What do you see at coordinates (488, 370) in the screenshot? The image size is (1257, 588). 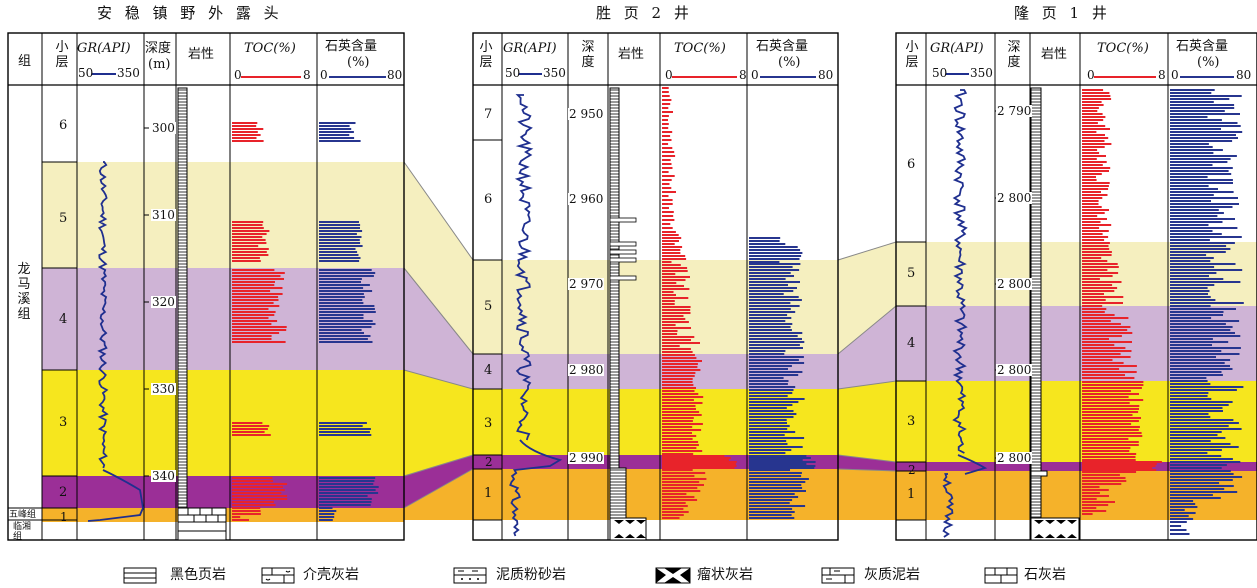 I see `mid-layer-4: 4` at bounding box center [488, 370].